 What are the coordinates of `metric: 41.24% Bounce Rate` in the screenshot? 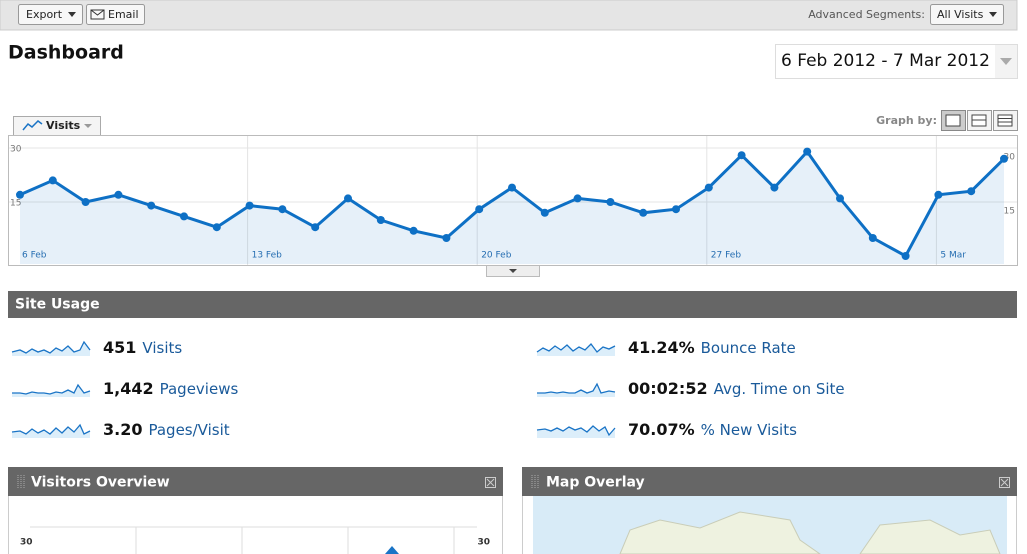 It's located at (712, 347).